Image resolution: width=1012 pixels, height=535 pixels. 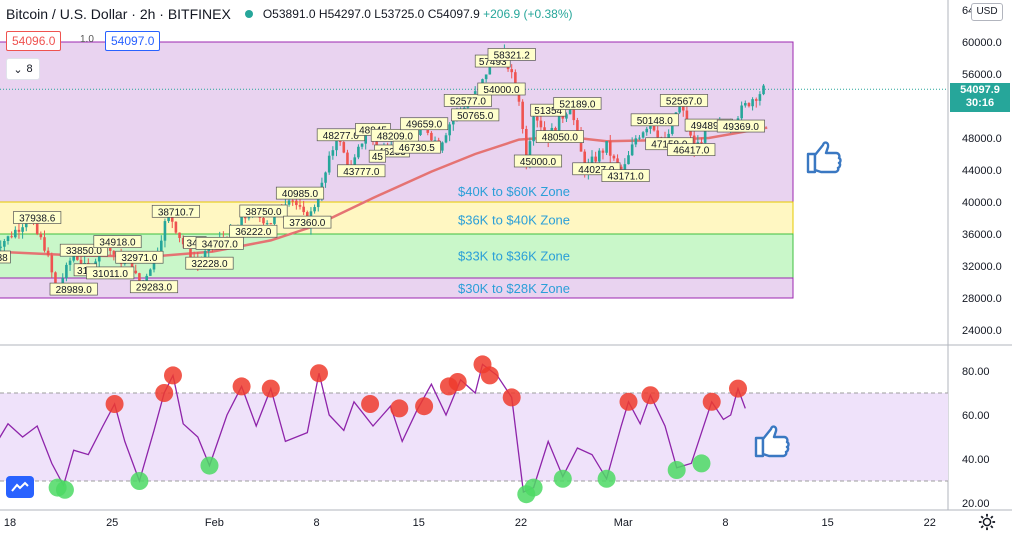 What do you see at coordinates (395, 136) in the screenshot?
I see `price-label: 48209.0` at bounding box center [395, 136].